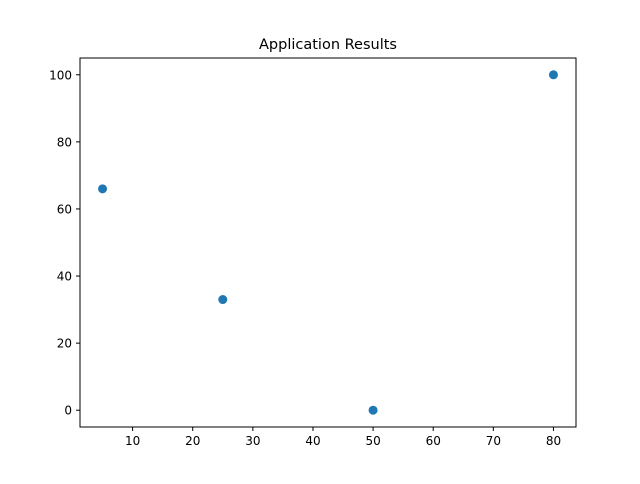 This screenshot has width=640, height=484. What do you see at coordinates (328, 45) in the screenshot?
I see `chart-title: Application Results` at bounding box center [328, 45].